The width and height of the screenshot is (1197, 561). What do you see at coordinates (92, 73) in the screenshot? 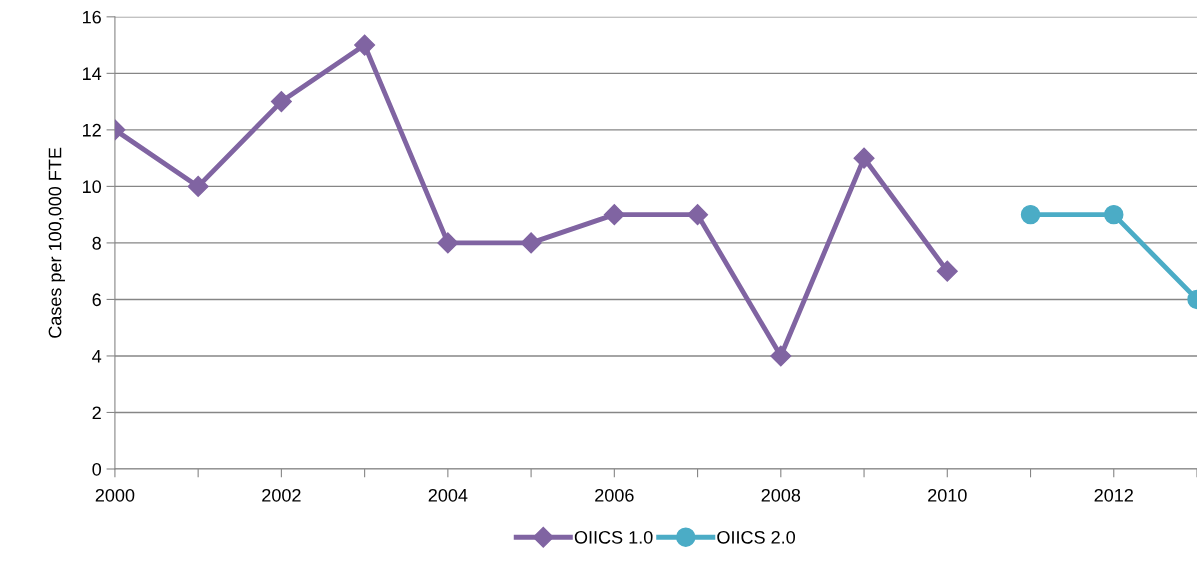
I see `y-tick-label: 14` at bounding box center [92, 73].